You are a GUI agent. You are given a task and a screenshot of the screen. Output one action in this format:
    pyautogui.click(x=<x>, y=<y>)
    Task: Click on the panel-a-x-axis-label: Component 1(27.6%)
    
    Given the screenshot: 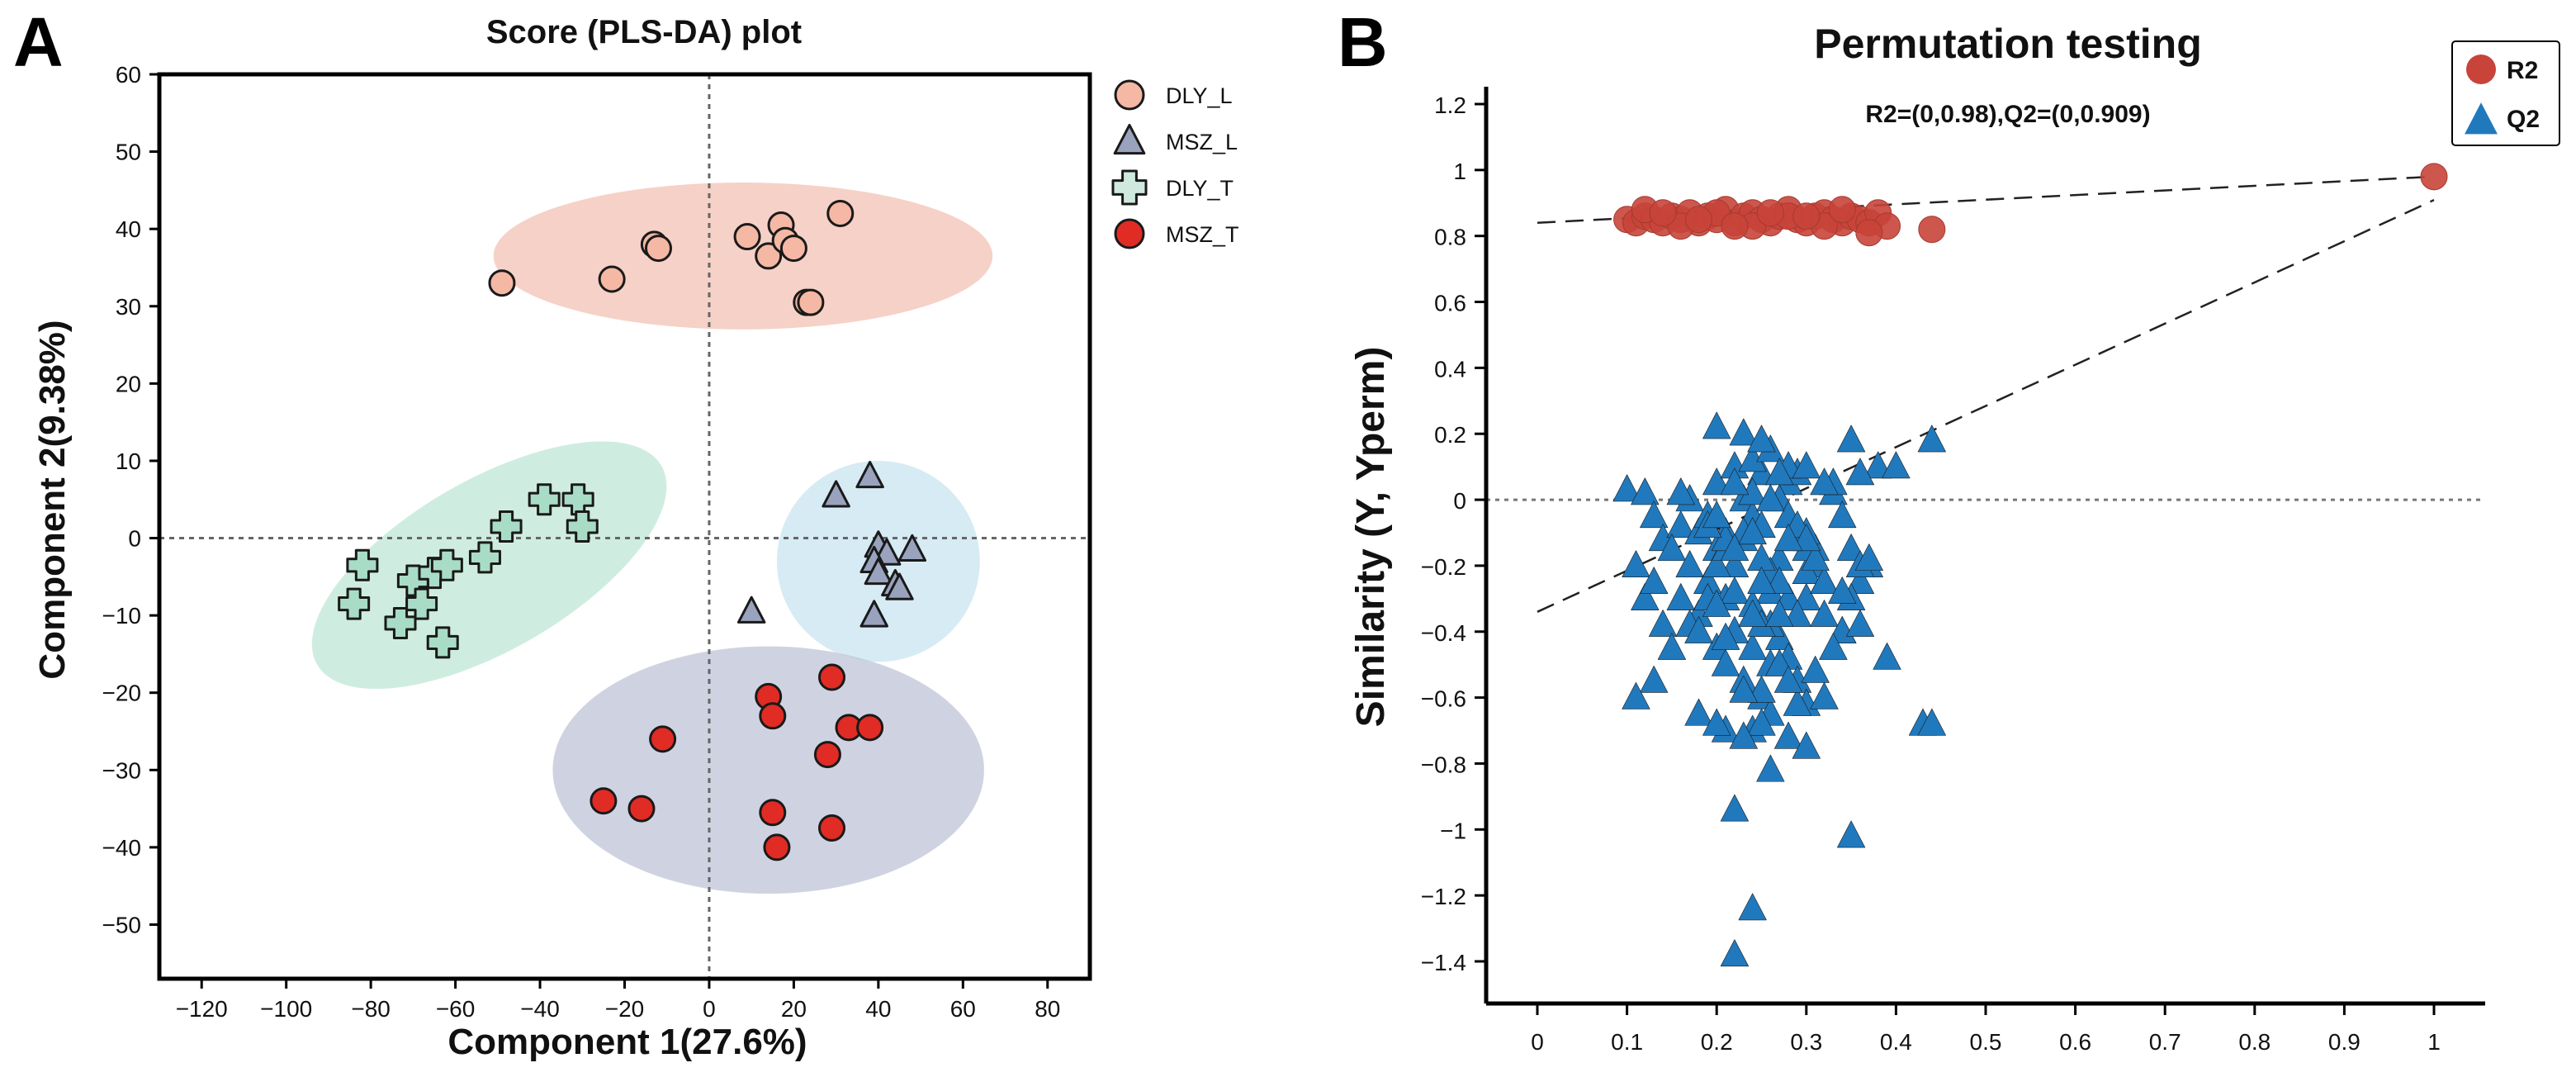 What is the action you would take?
    pyautogui.click(x=627, y=1042)
    